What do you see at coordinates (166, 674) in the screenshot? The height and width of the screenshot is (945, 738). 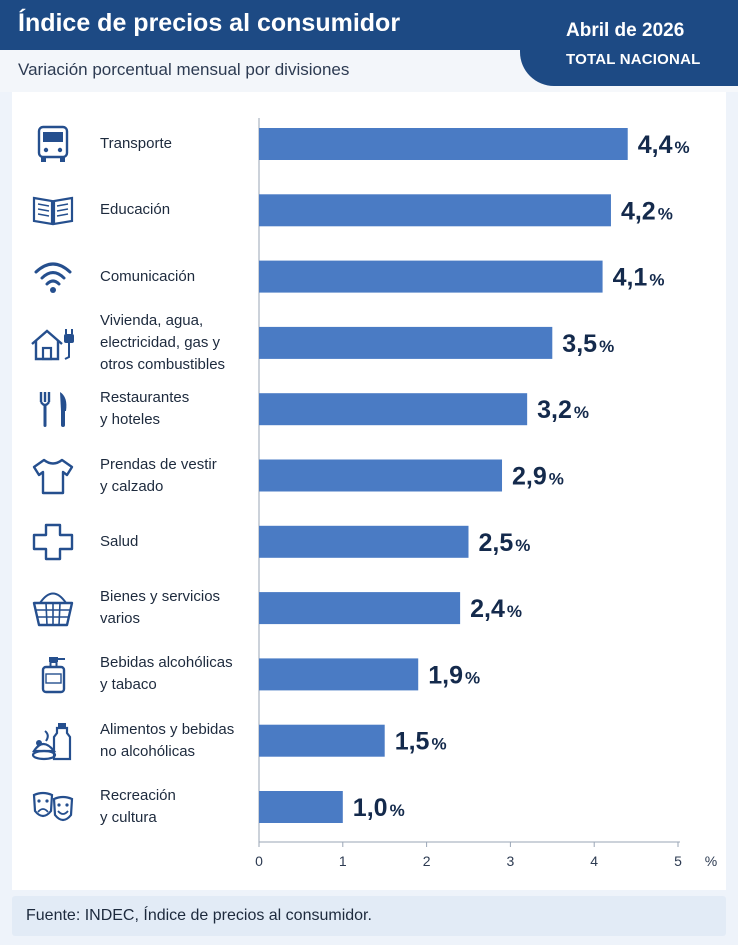 I see `category-label: Bebidas alcohólicas y tabaco` at bounding box center [166, 674].